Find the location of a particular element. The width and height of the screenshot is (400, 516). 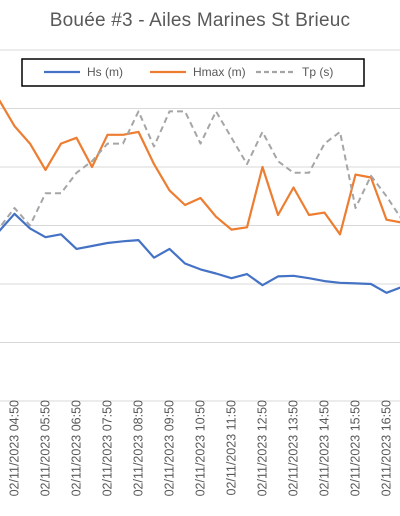

x-tick-label: 02/11/2023 10:50 is located at coordinates (201, 448).